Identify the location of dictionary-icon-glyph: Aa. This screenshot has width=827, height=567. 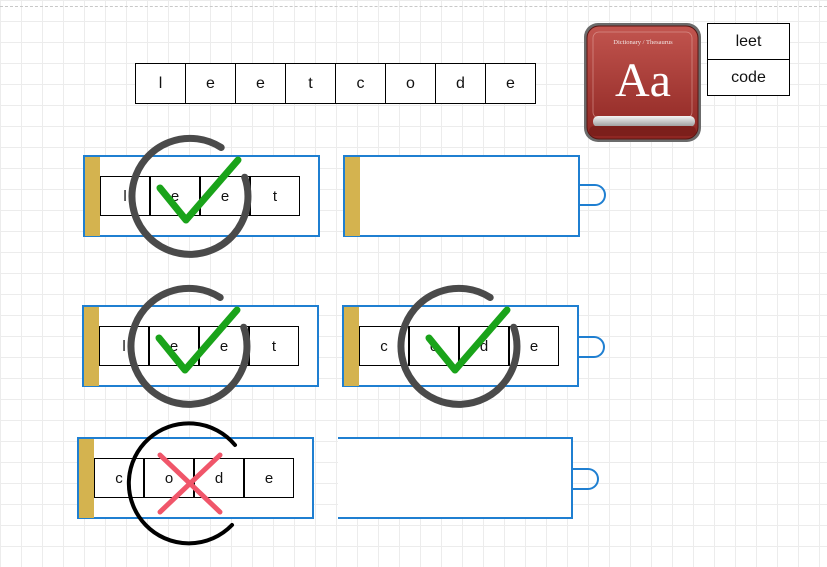
(643, 80).